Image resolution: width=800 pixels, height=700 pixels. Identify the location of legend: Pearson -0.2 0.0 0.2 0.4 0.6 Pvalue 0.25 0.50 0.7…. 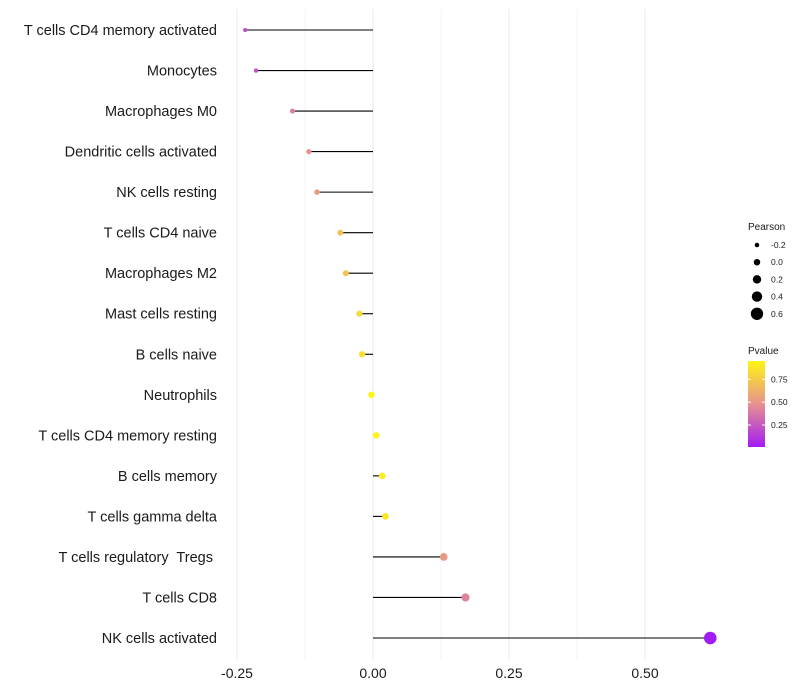
(768, 334).